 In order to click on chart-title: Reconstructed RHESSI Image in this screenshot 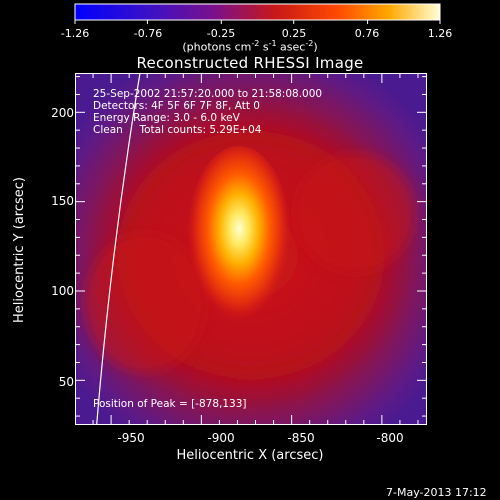, I will do `click(250, 63)`.